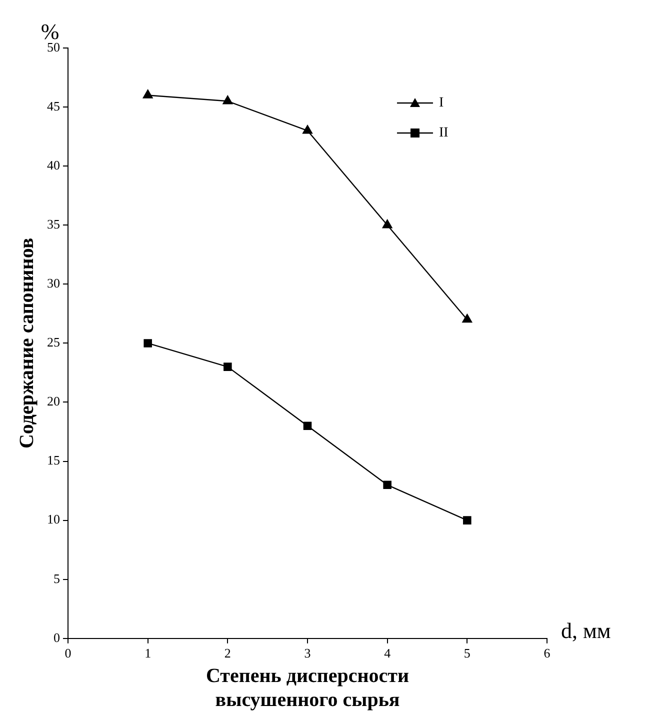 This screenshot has width=655, height=725. Describe the element at coordinates (53, 460) in the screenshot. I see `y-tick-label: 15` at that location.